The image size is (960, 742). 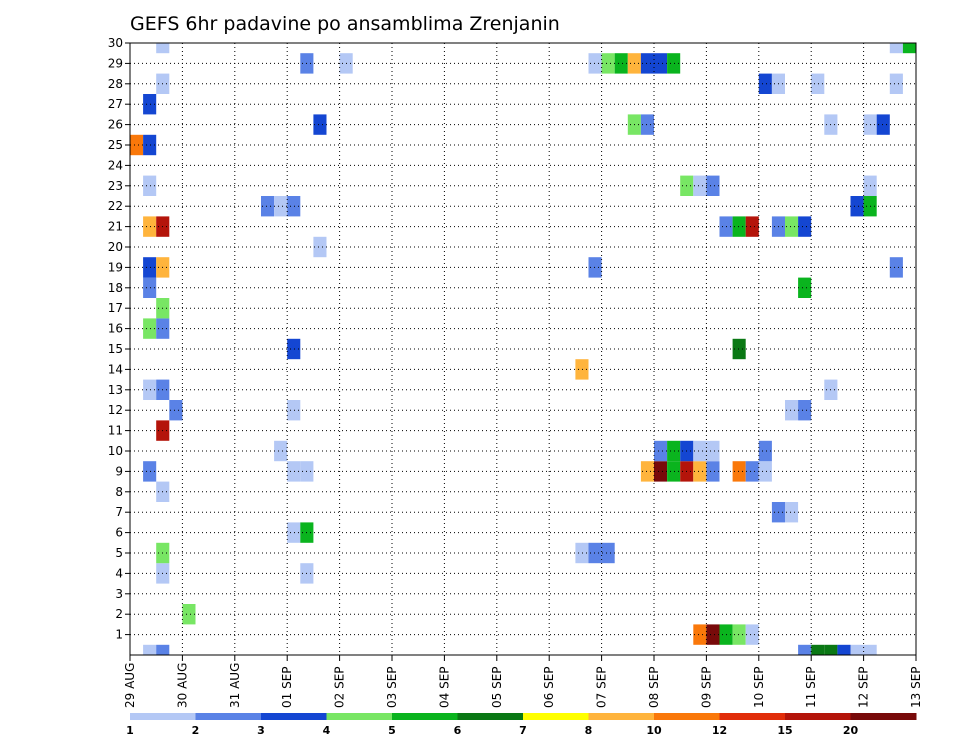 What do you see at coordinates (119, 635) in the screenshot?
I see `y-tick-label: 1` at bounding box center [119, 635].